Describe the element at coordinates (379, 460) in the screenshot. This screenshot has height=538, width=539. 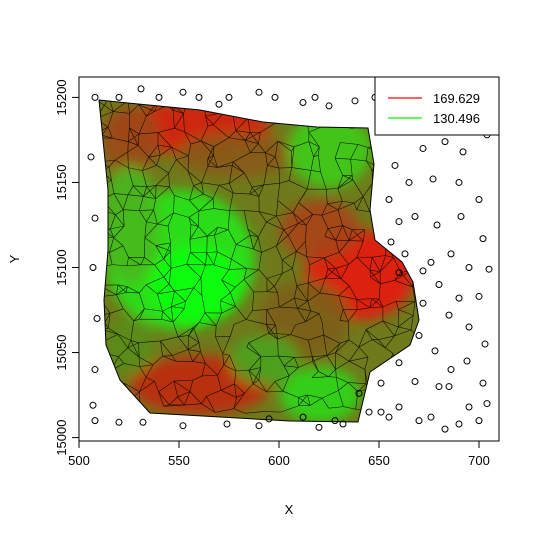
I see `x-tick-label: 650` at that location.